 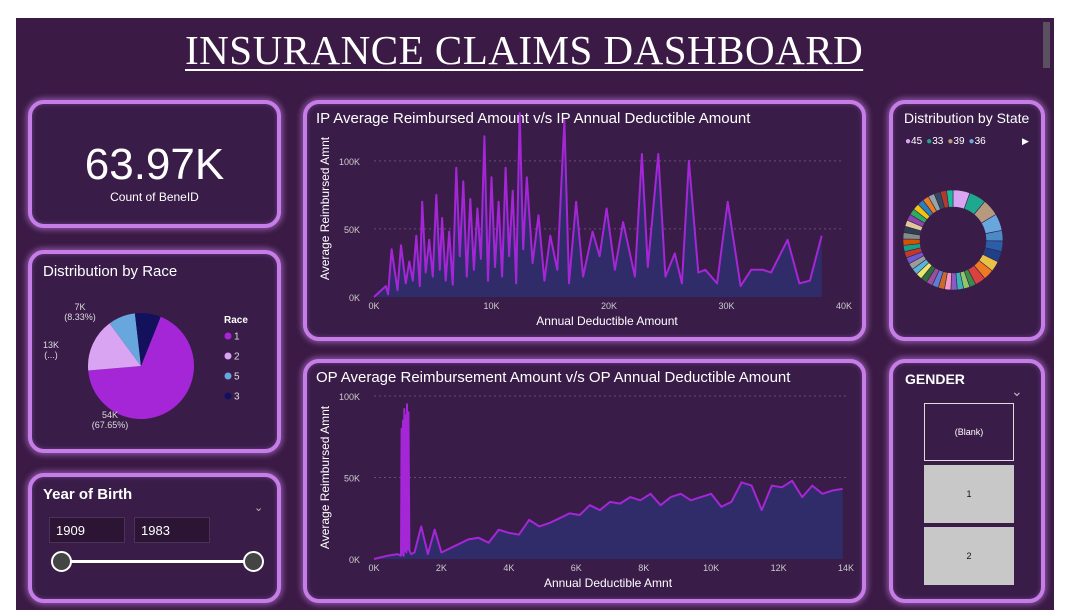 I want to click on year-max-input: 1983, so click(x=172, y=530).